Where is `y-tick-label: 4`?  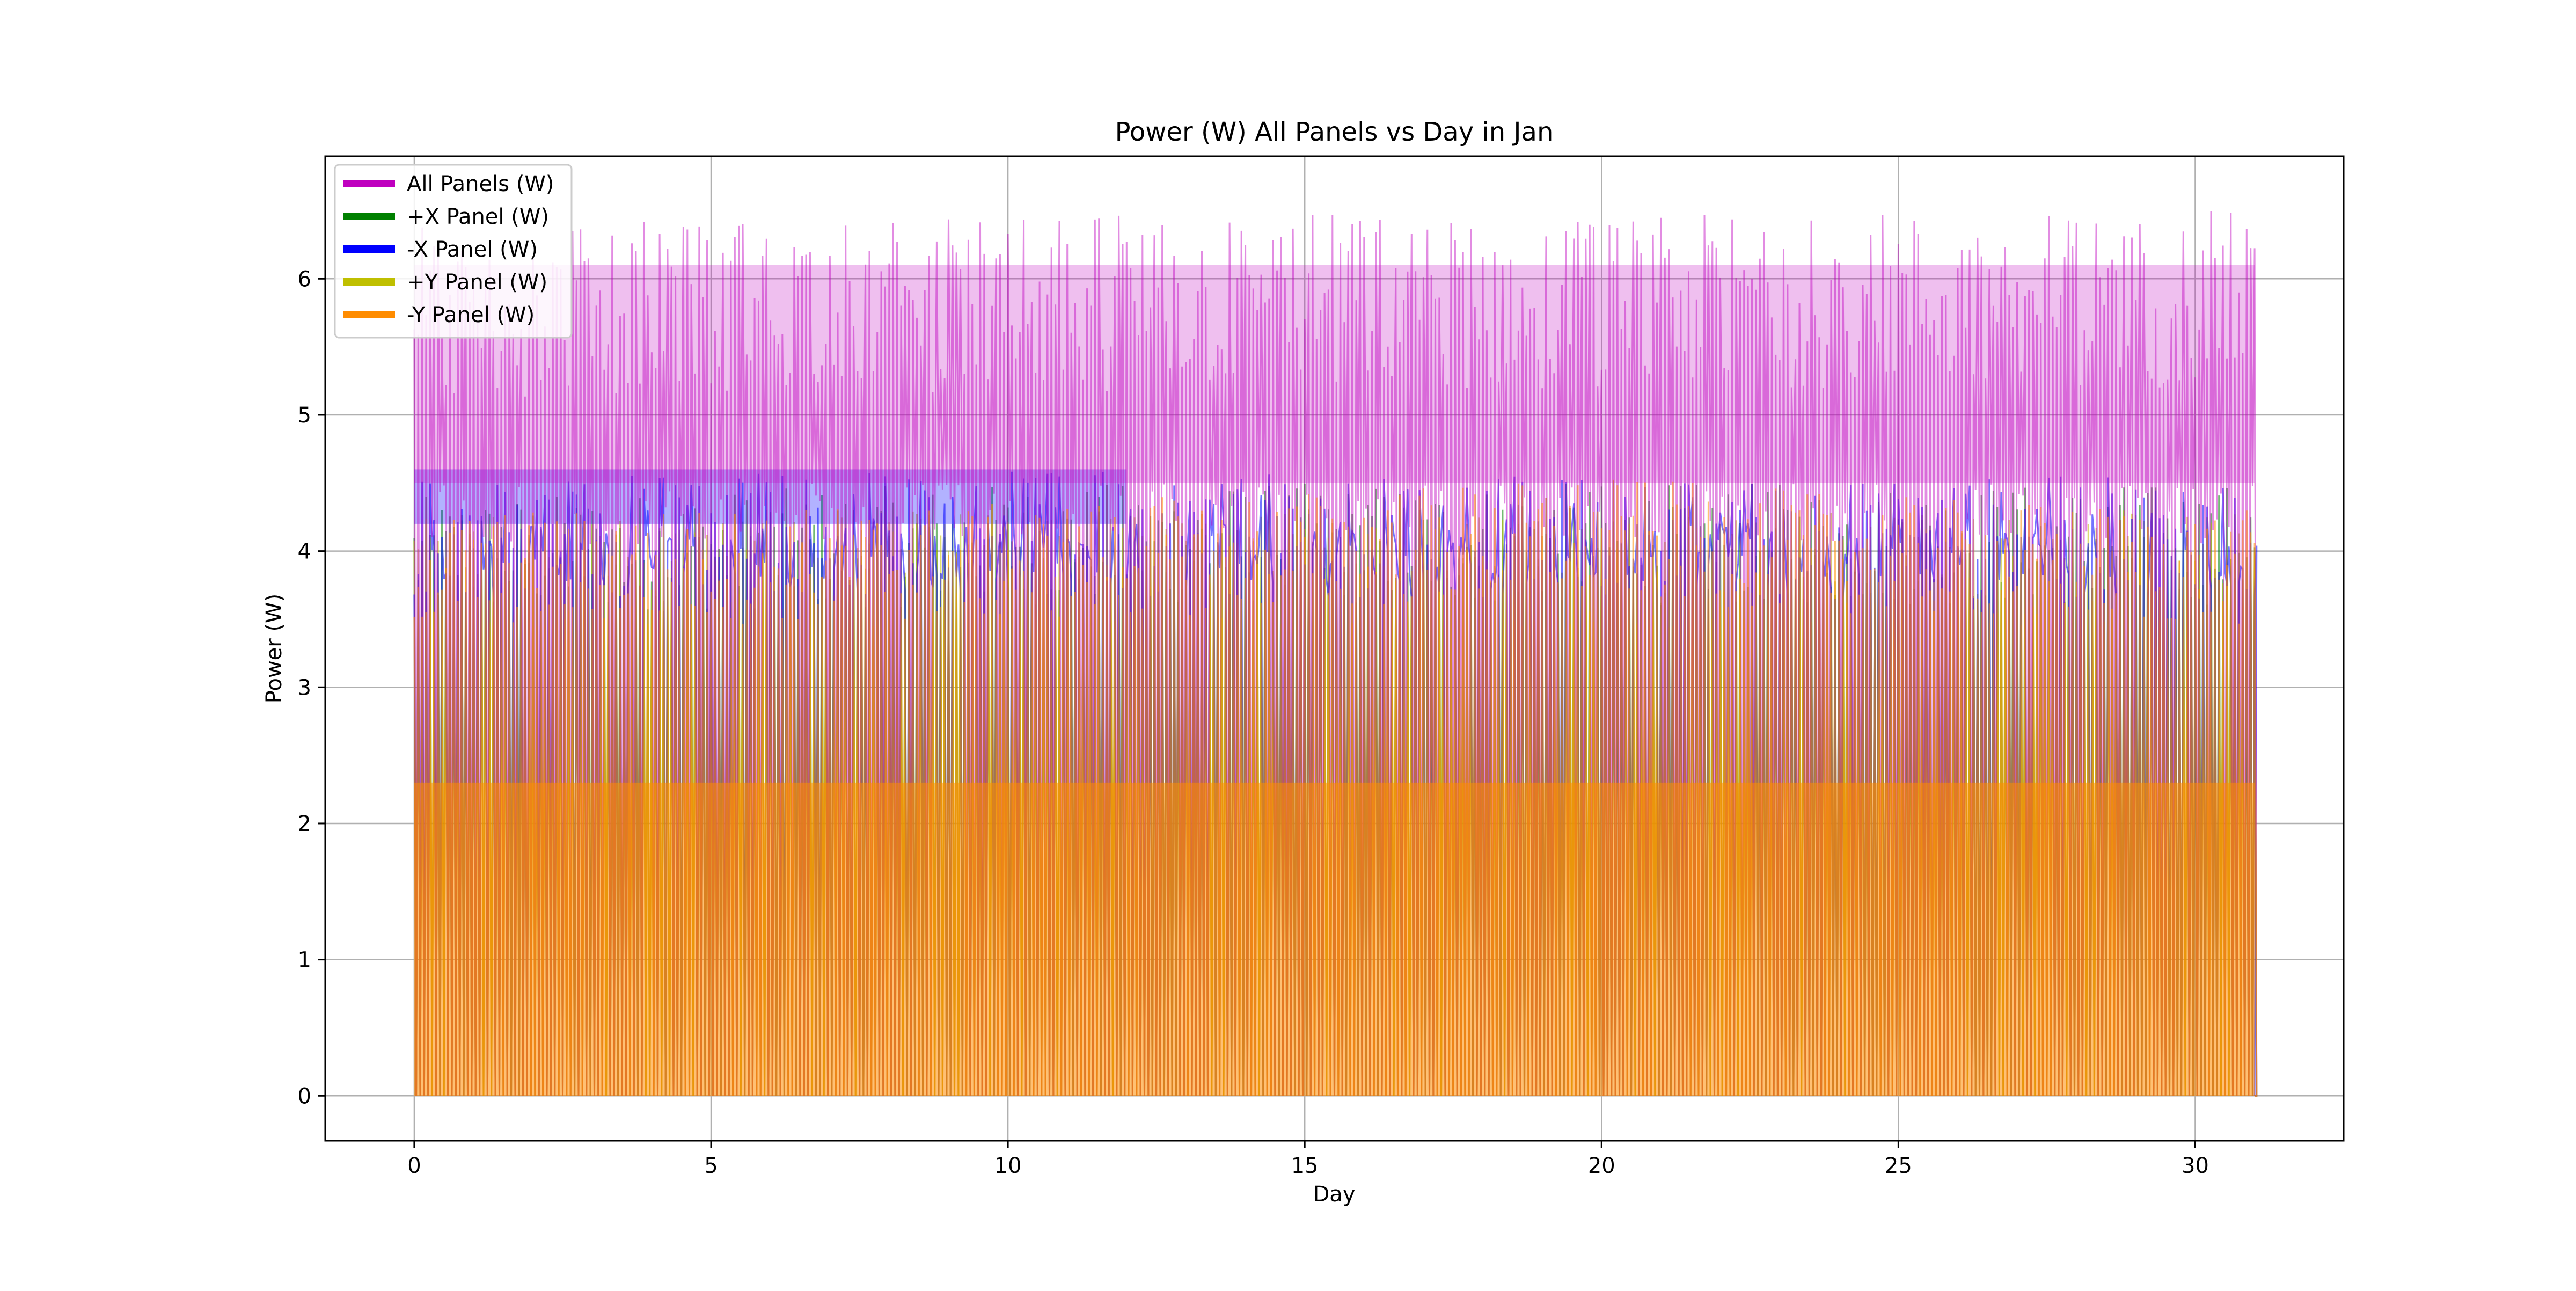
y-tick-label: 4 is located at coordinates (304, 551).